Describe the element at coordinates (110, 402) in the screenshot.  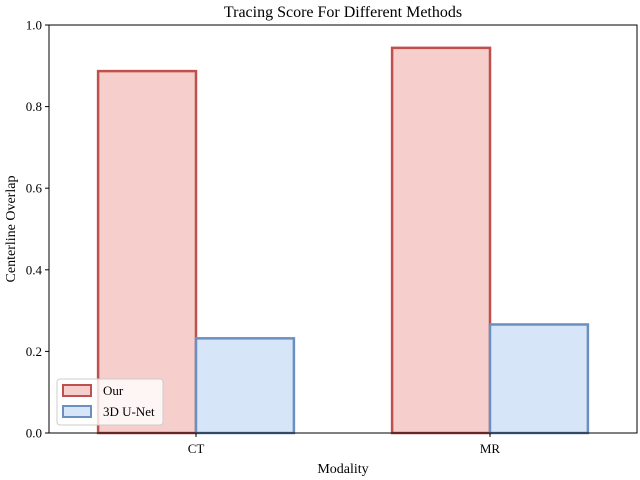
I see `legend: Our 3D U-Net` at that location.